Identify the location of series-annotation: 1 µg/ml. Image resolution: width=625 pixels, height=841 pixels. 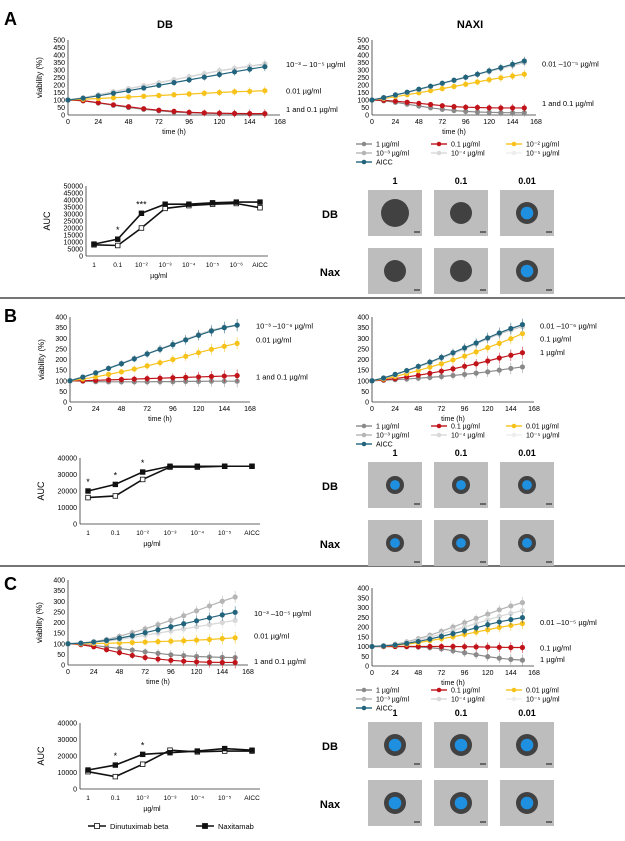
(552, 352).